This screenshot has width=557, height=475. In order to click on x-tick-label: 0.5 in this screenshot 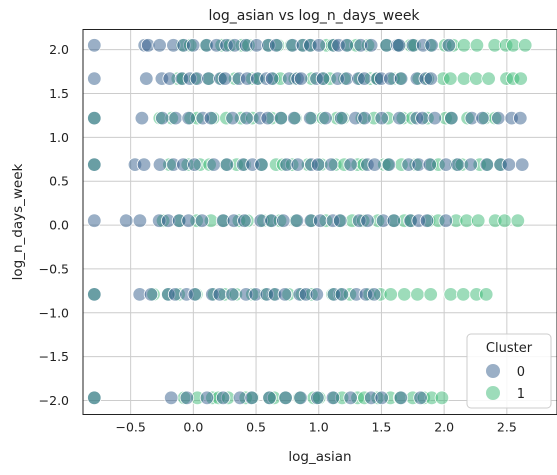, I will do `click(256, 427)`.